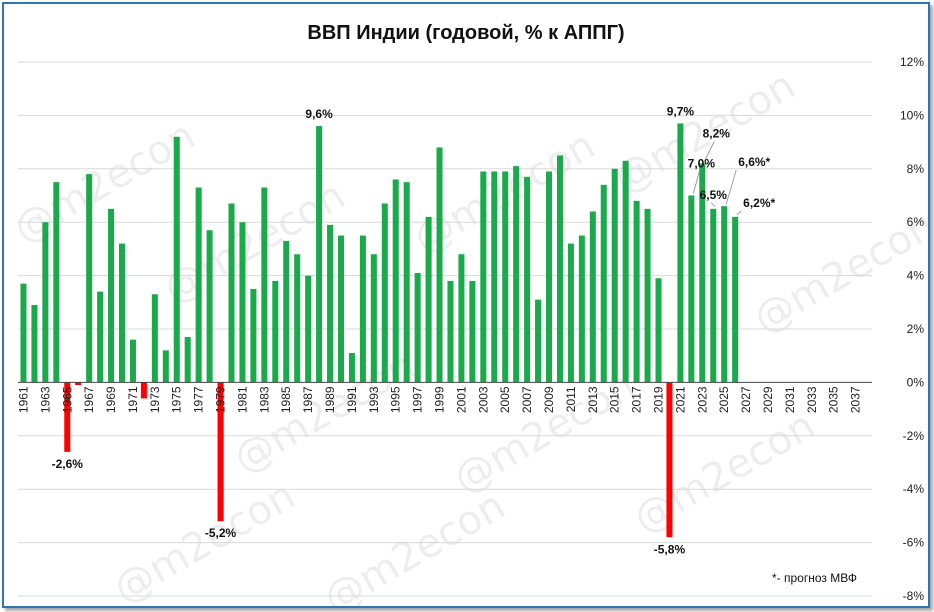 The height and width of the screenshot is (612, 934). Describe the element at coordinates (570, 313) in the screenshot. I see `bar-2011` at that location.